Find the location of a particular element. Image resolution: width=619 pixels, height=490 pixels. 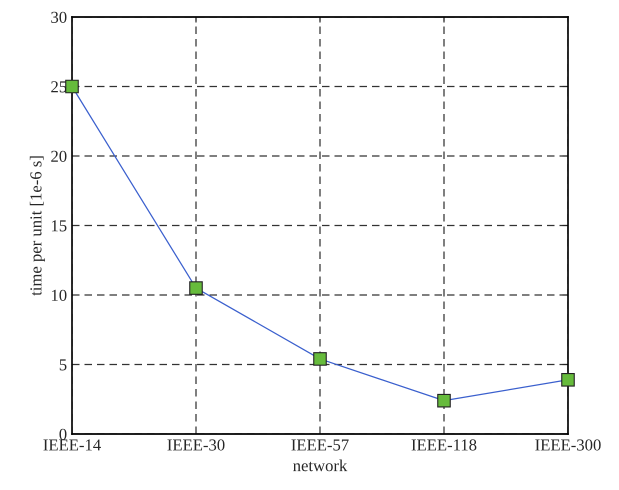

y-tick-label: 30 is located at coordinates (59, 17).